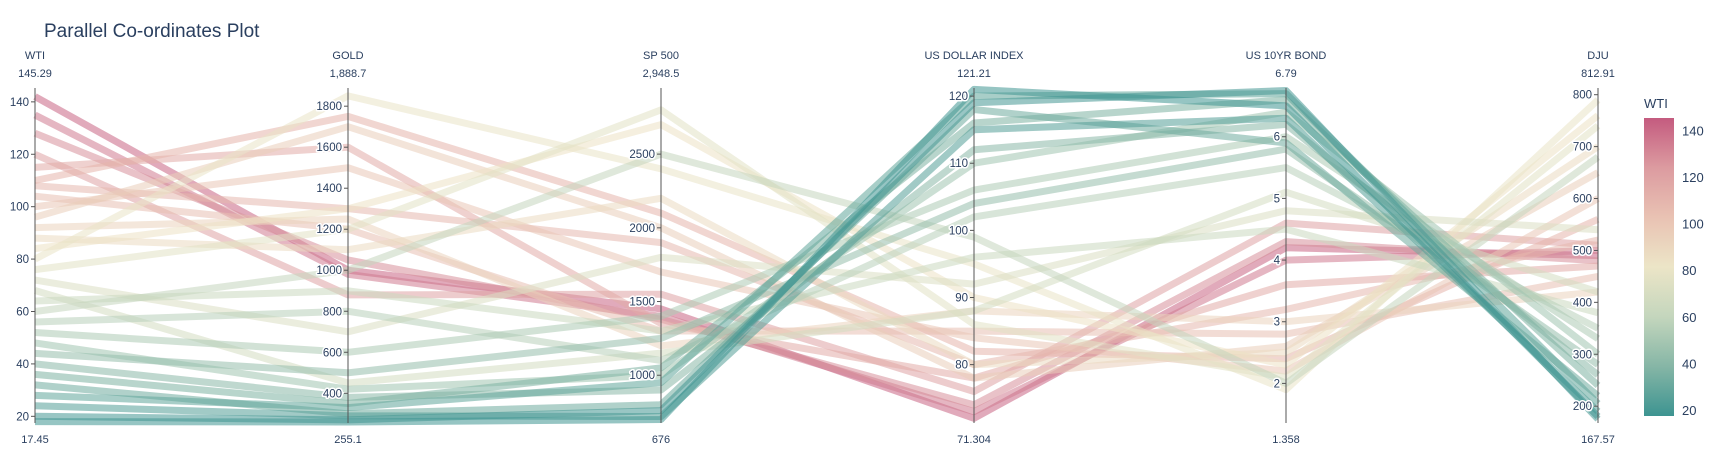  I want to click on axis-title: WTI, so click(35, 56).